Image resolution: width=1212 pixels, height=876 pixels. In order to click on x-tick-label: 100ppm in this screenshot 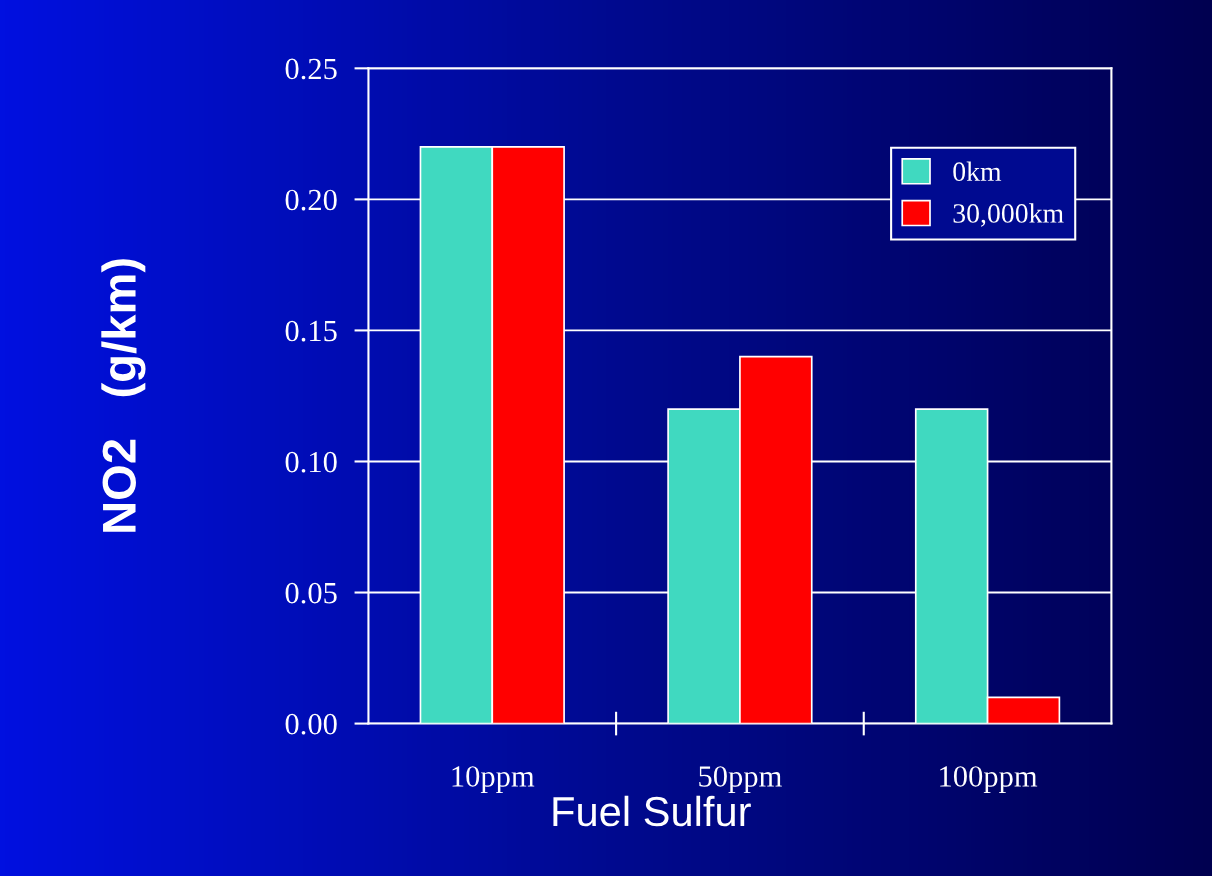, I will do `click(989, 779)`.